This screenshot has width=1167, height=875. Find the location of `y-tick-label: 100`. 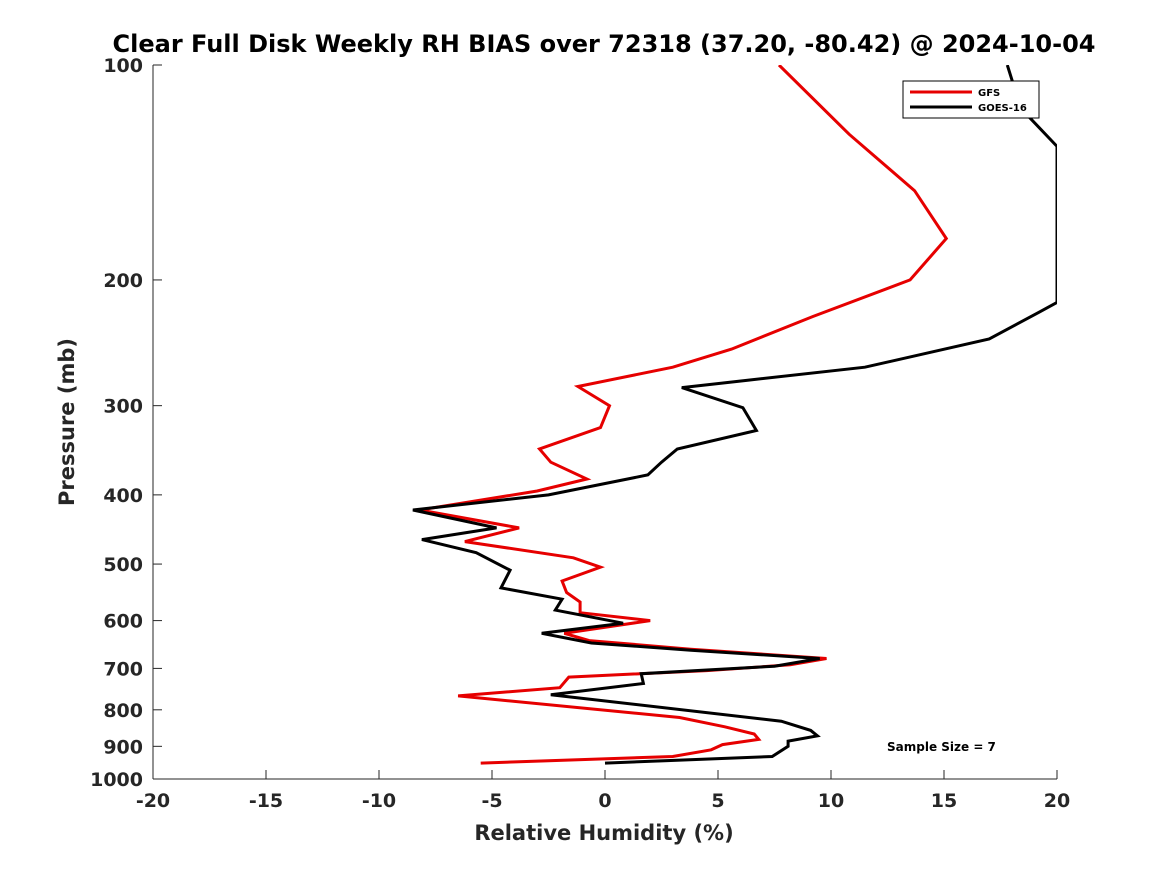

y-tick-label: 100 is located at coordinates (123, 66).